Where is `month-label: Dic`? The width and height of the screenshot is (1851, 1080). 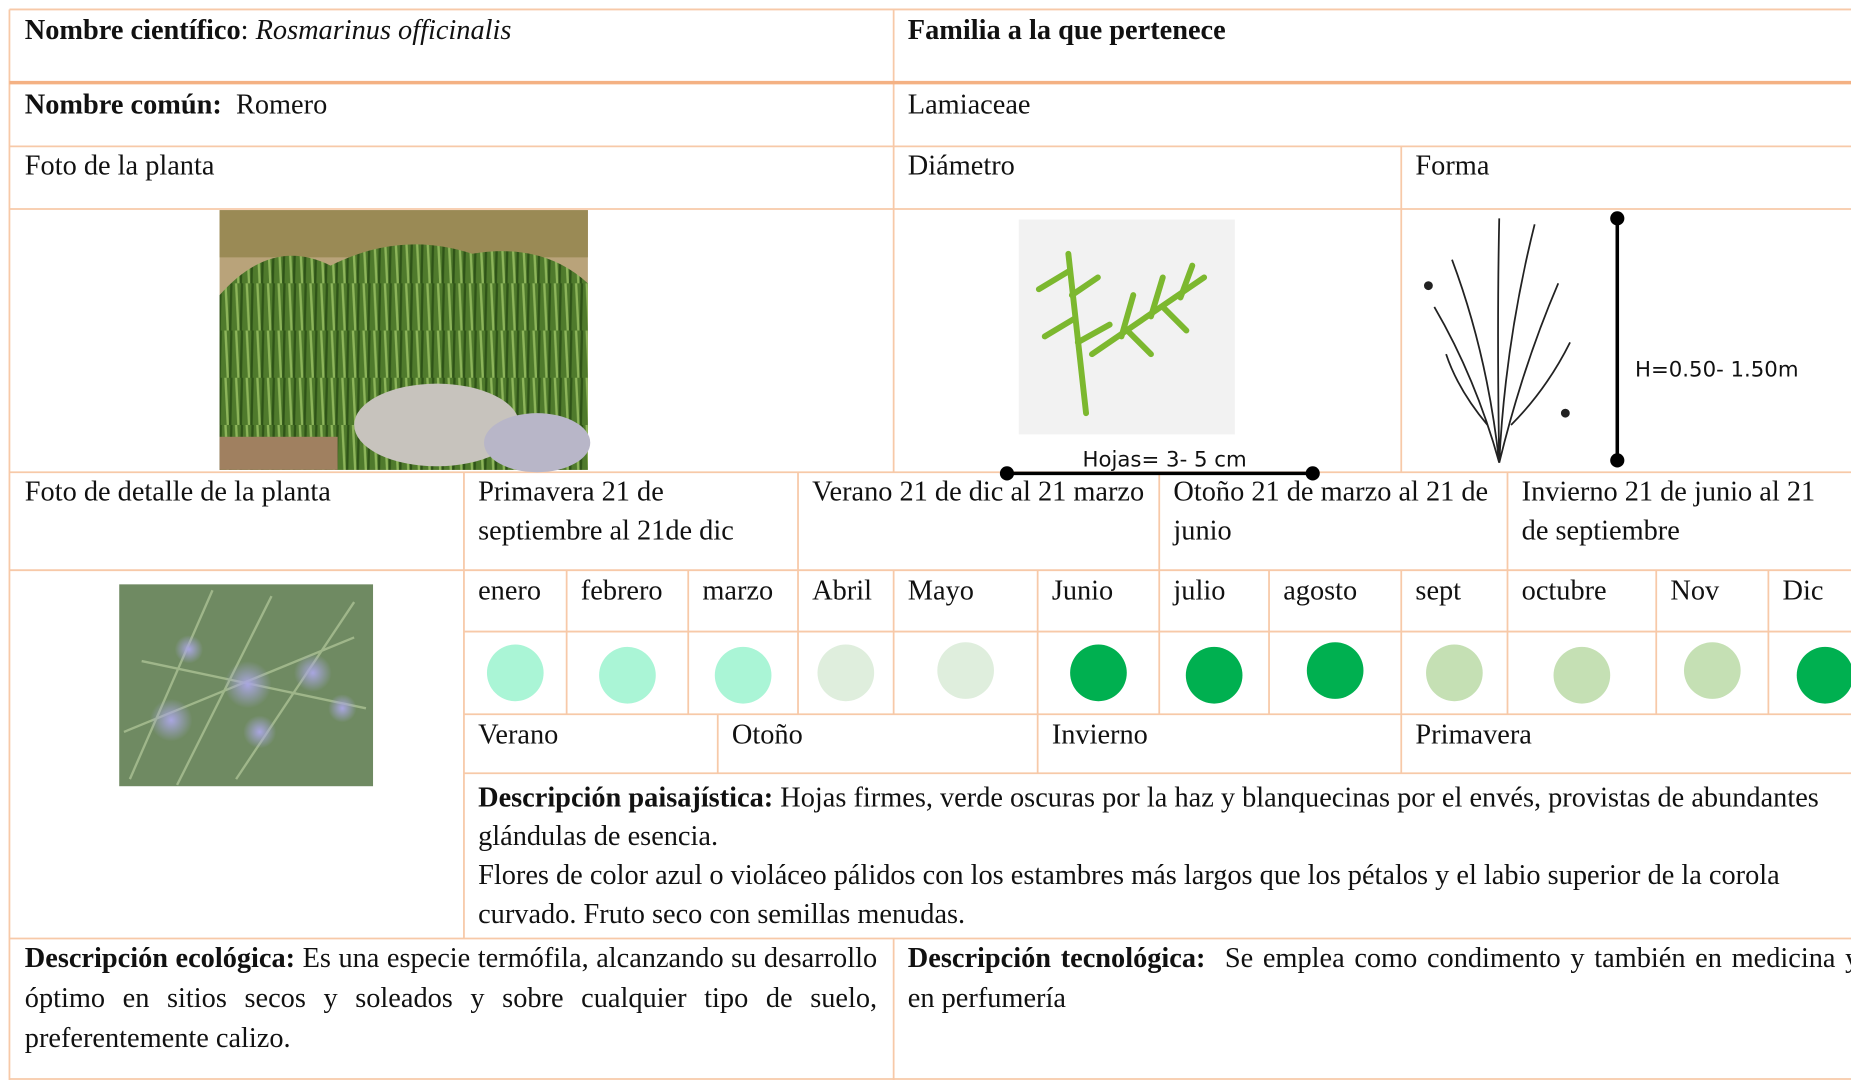
month-label: Dic is located at coordinates (1803, 591).